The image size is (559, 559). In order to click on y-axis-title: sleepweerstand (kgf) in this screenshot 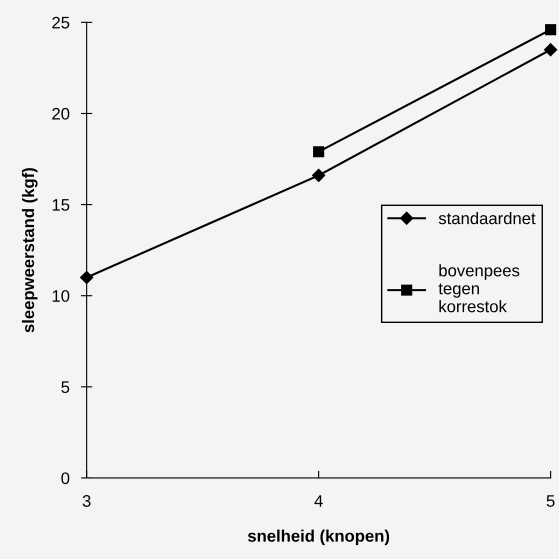, I will do `click(30, 250)`.